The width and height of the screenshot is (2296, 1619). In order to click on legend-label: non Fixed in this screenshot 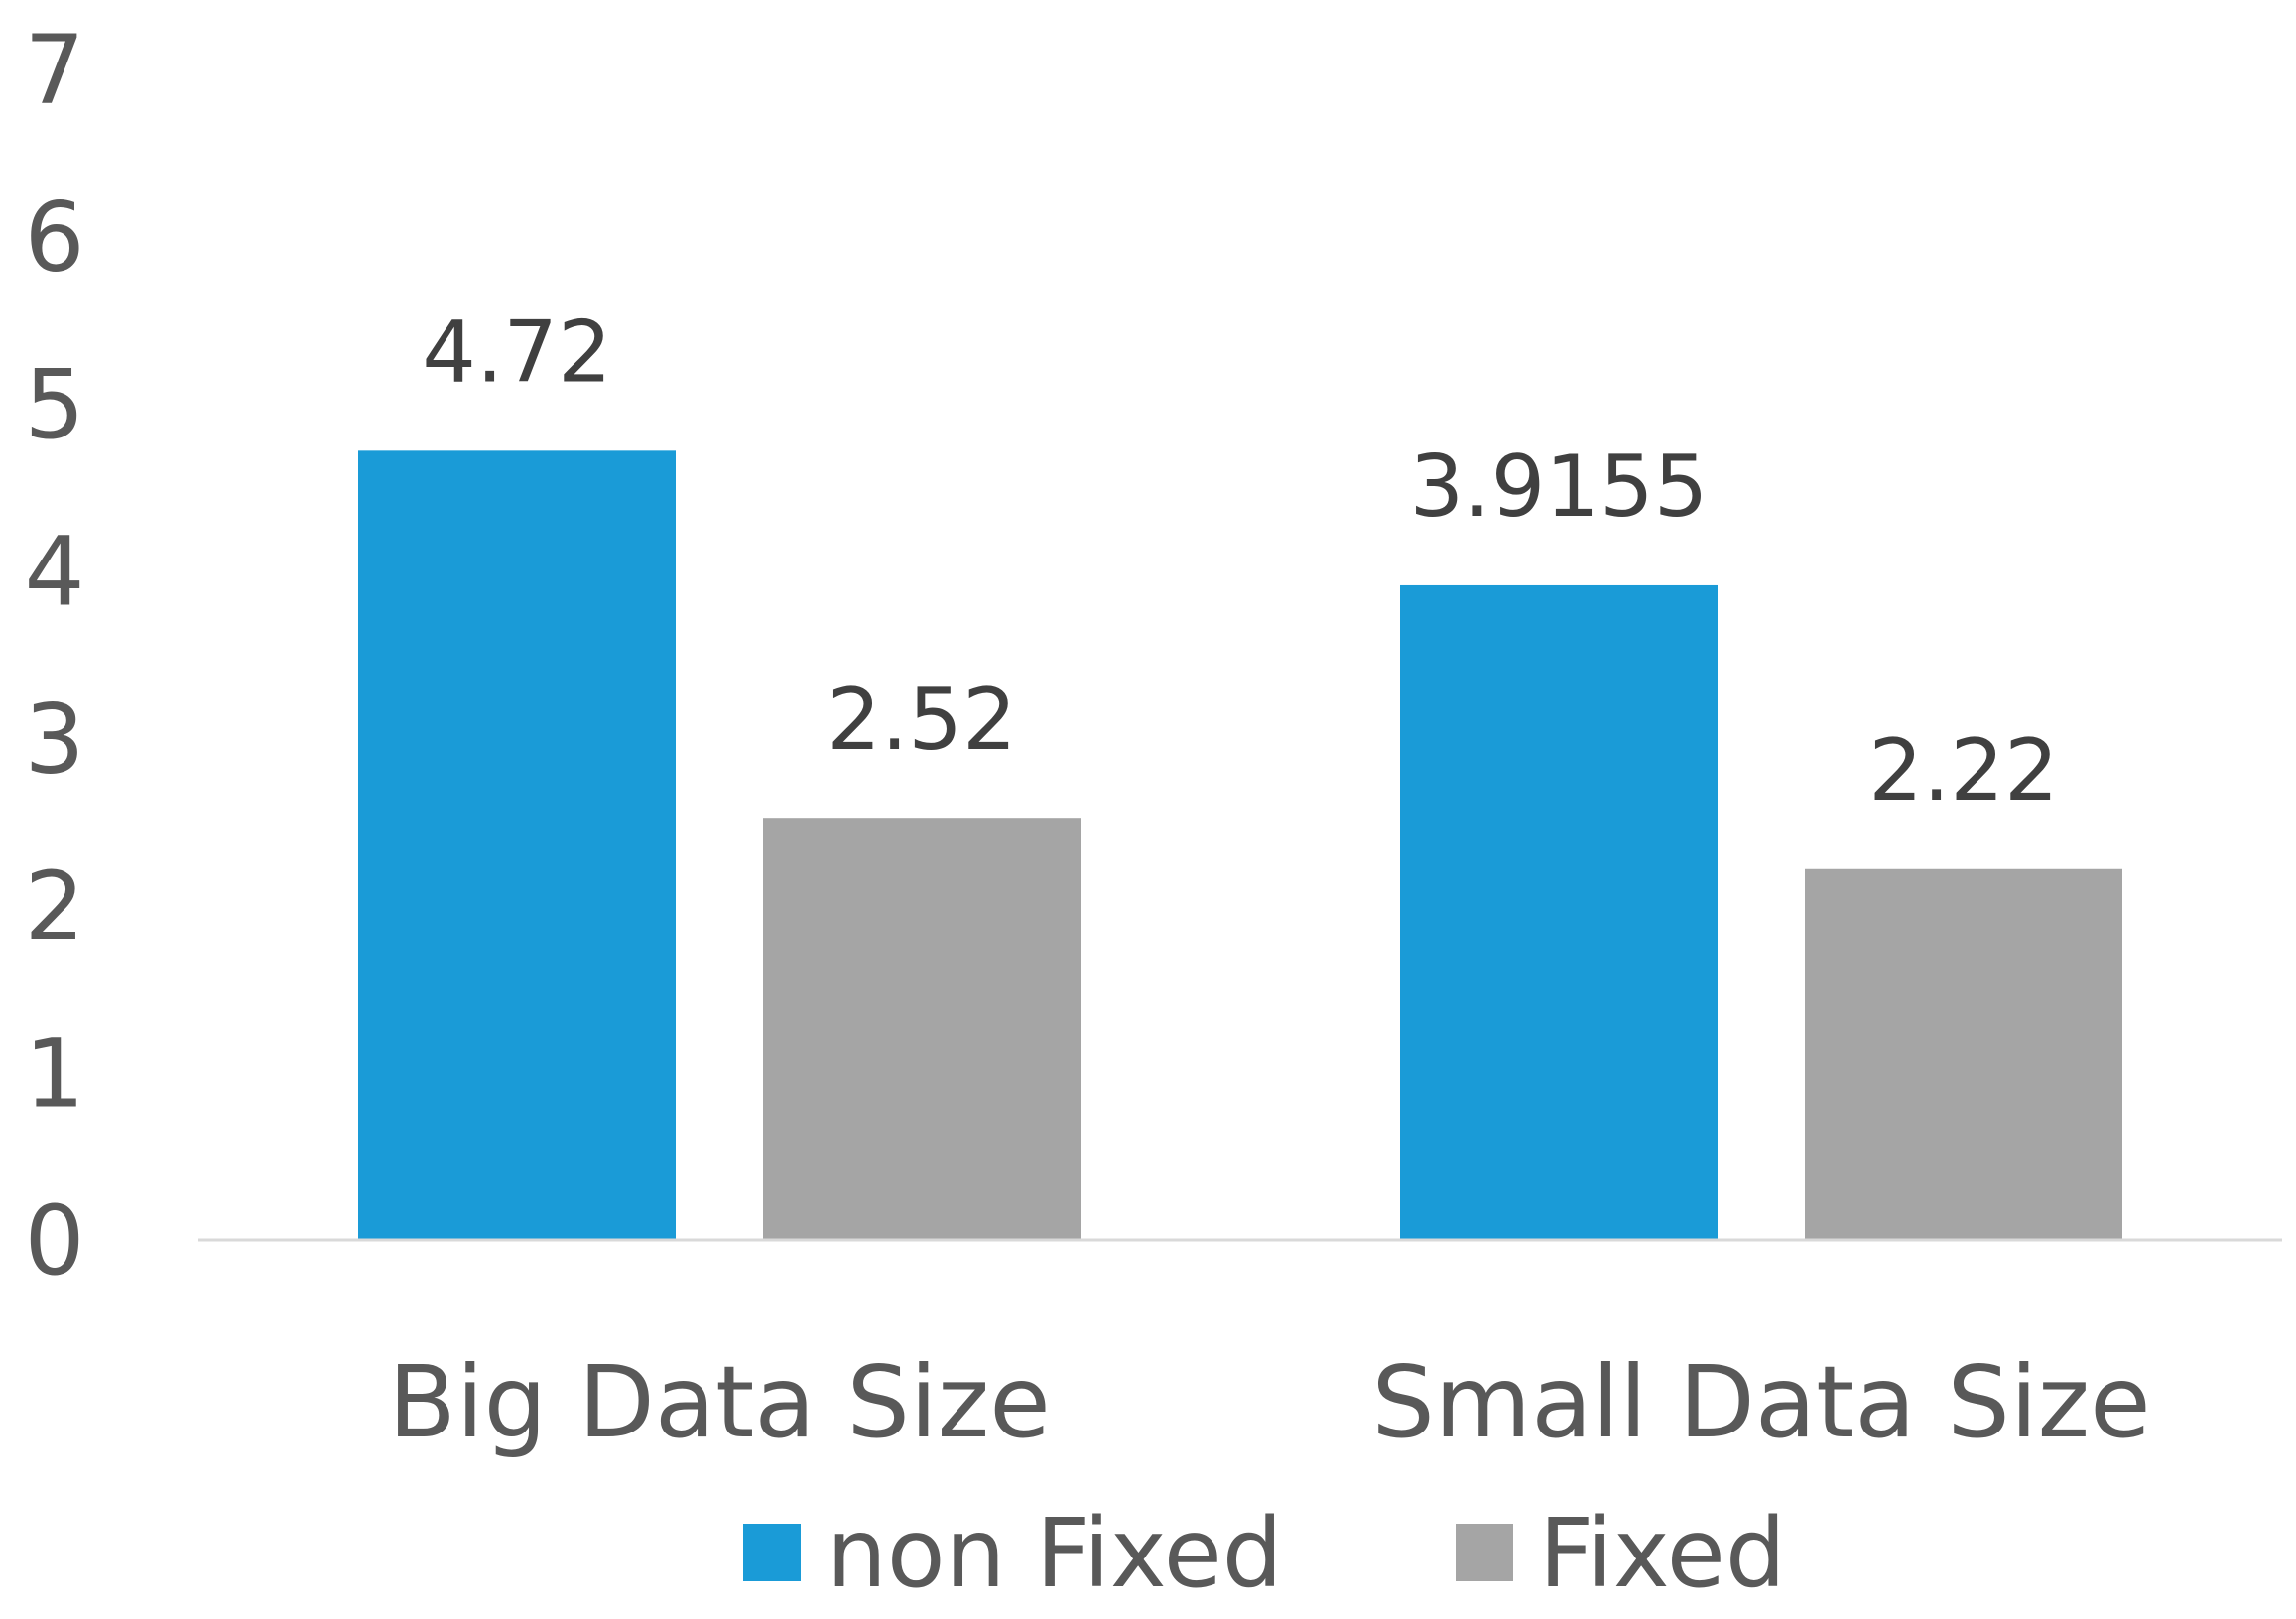, I will do `click(1055, 1553)`.